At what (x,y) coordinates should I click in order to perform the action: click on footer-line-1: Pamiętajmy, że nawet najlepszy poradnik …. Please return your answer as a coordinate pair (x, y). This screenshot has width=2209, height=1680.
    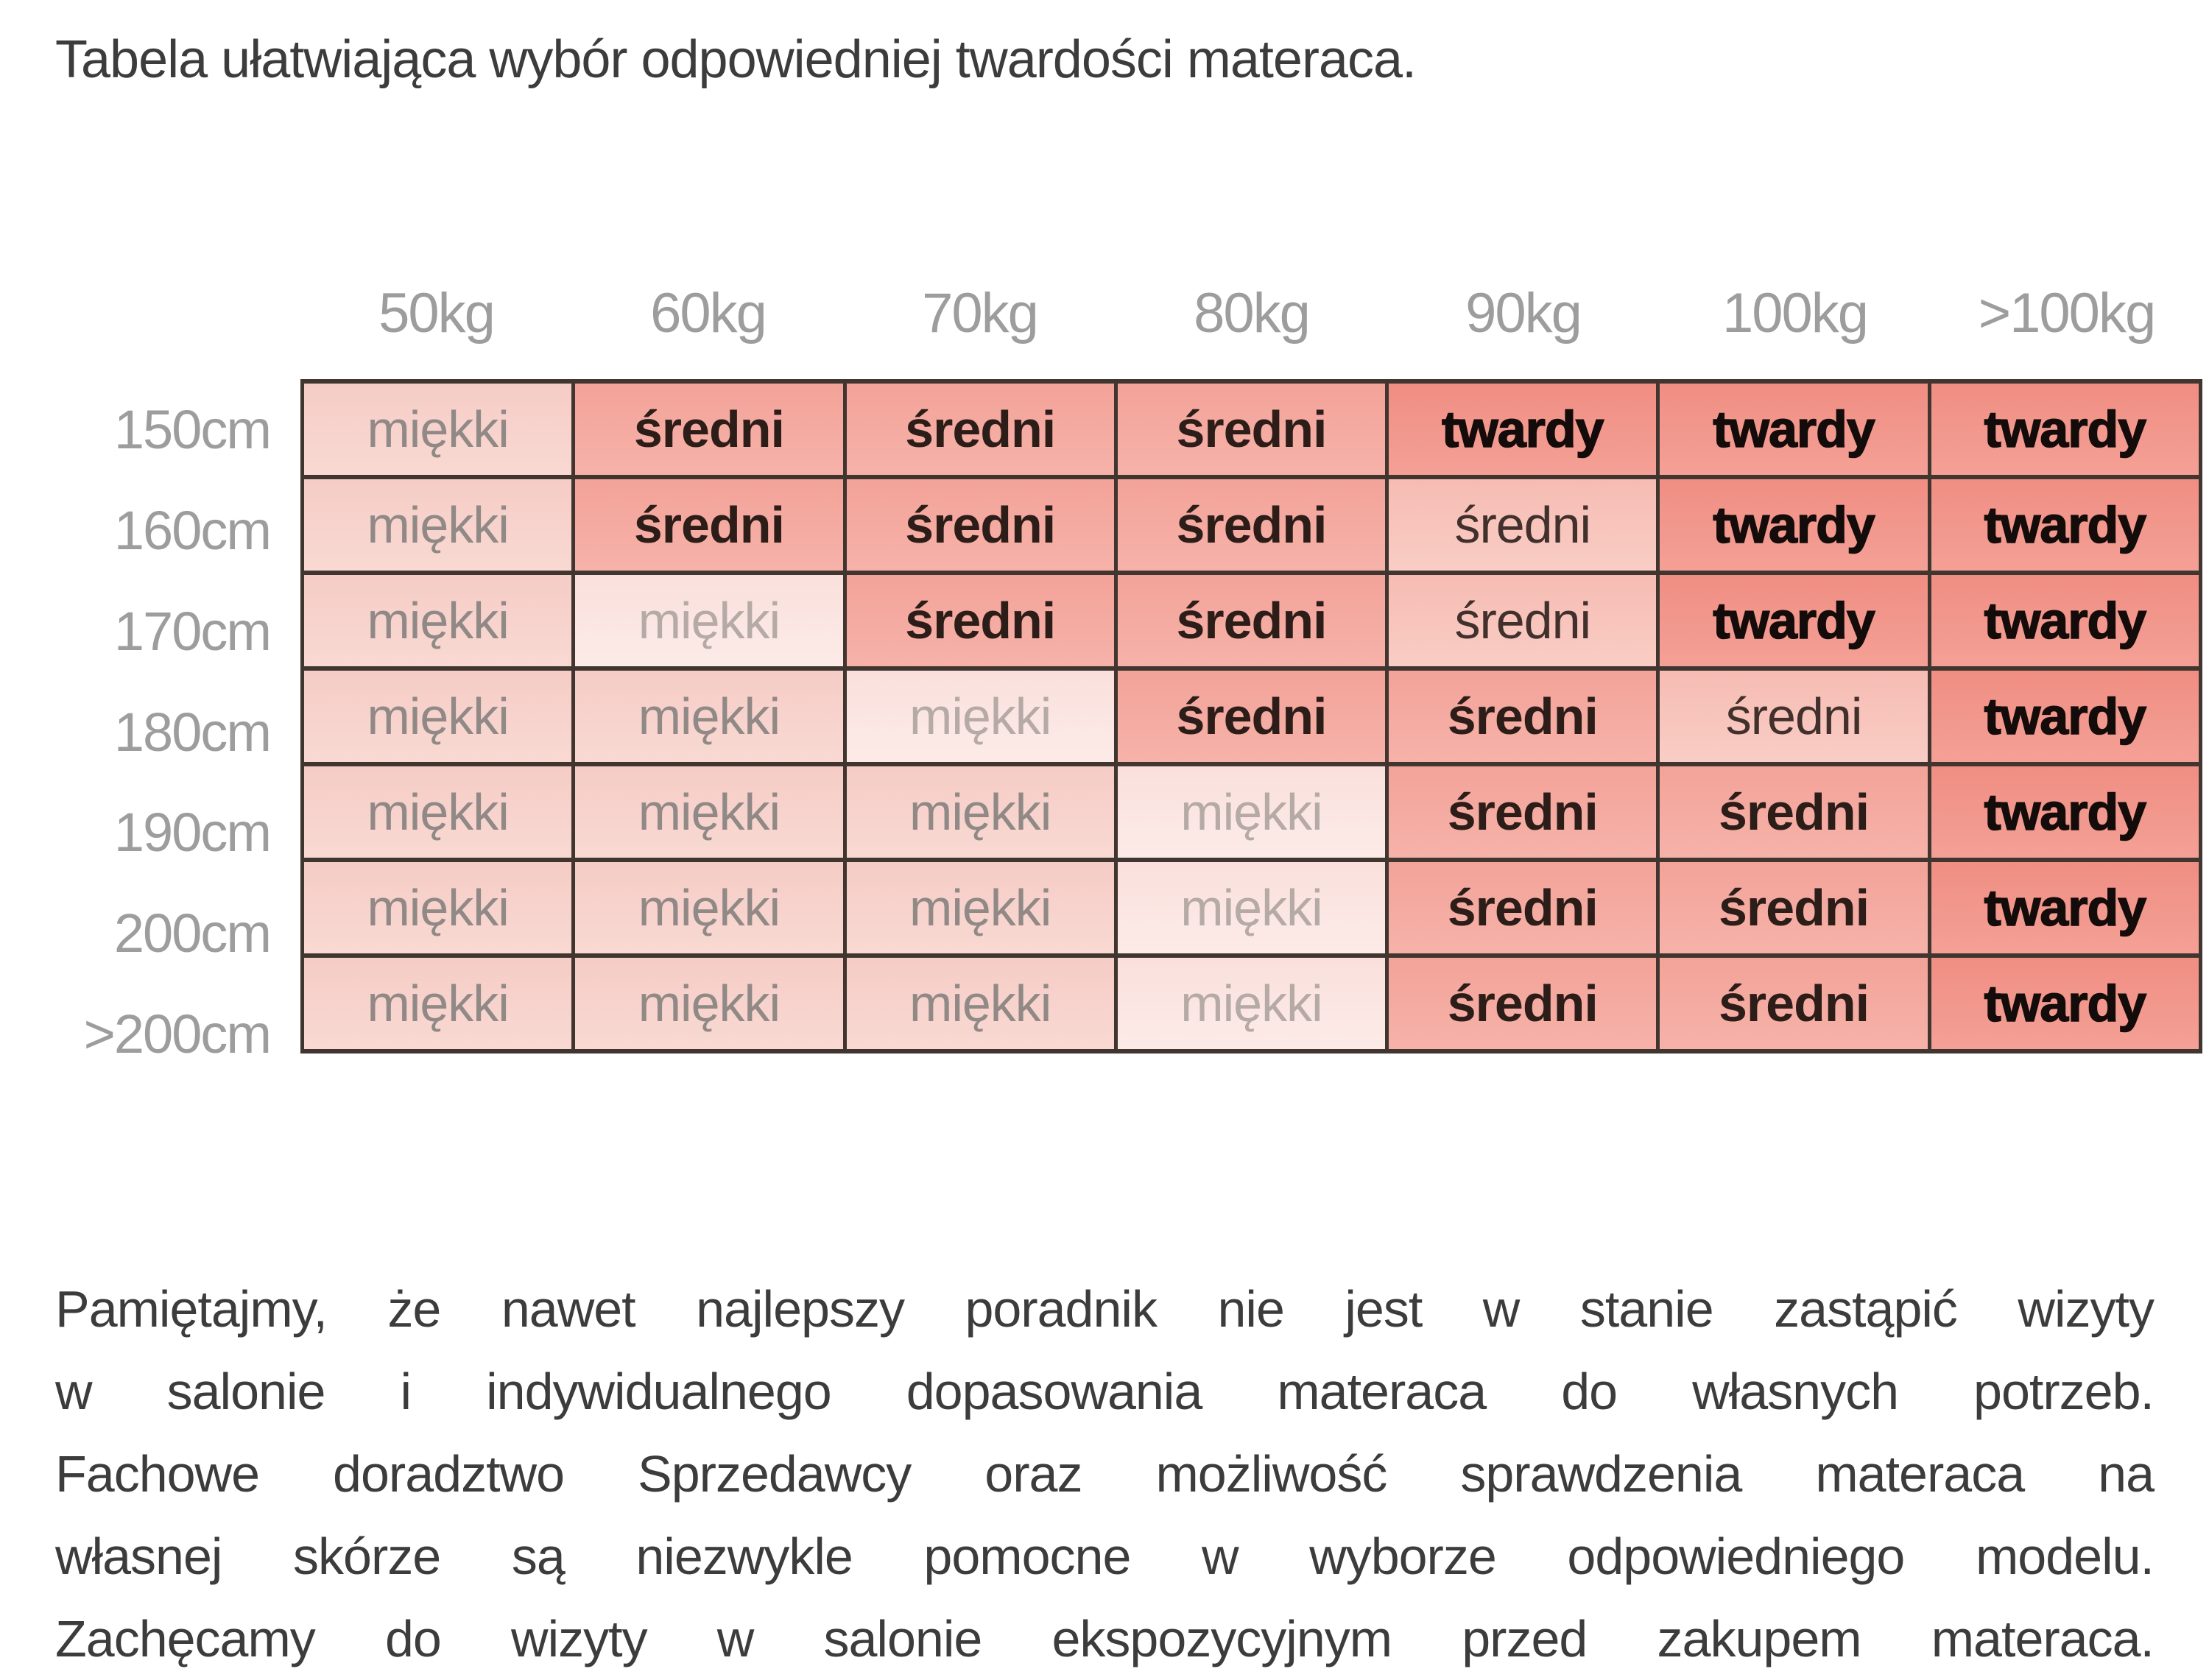
    Looking at the image, I should click on (1105, 1309).